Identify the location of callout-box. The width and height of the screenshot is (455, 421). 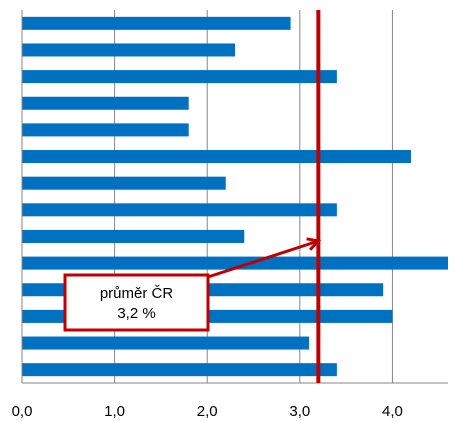
(136, 302).